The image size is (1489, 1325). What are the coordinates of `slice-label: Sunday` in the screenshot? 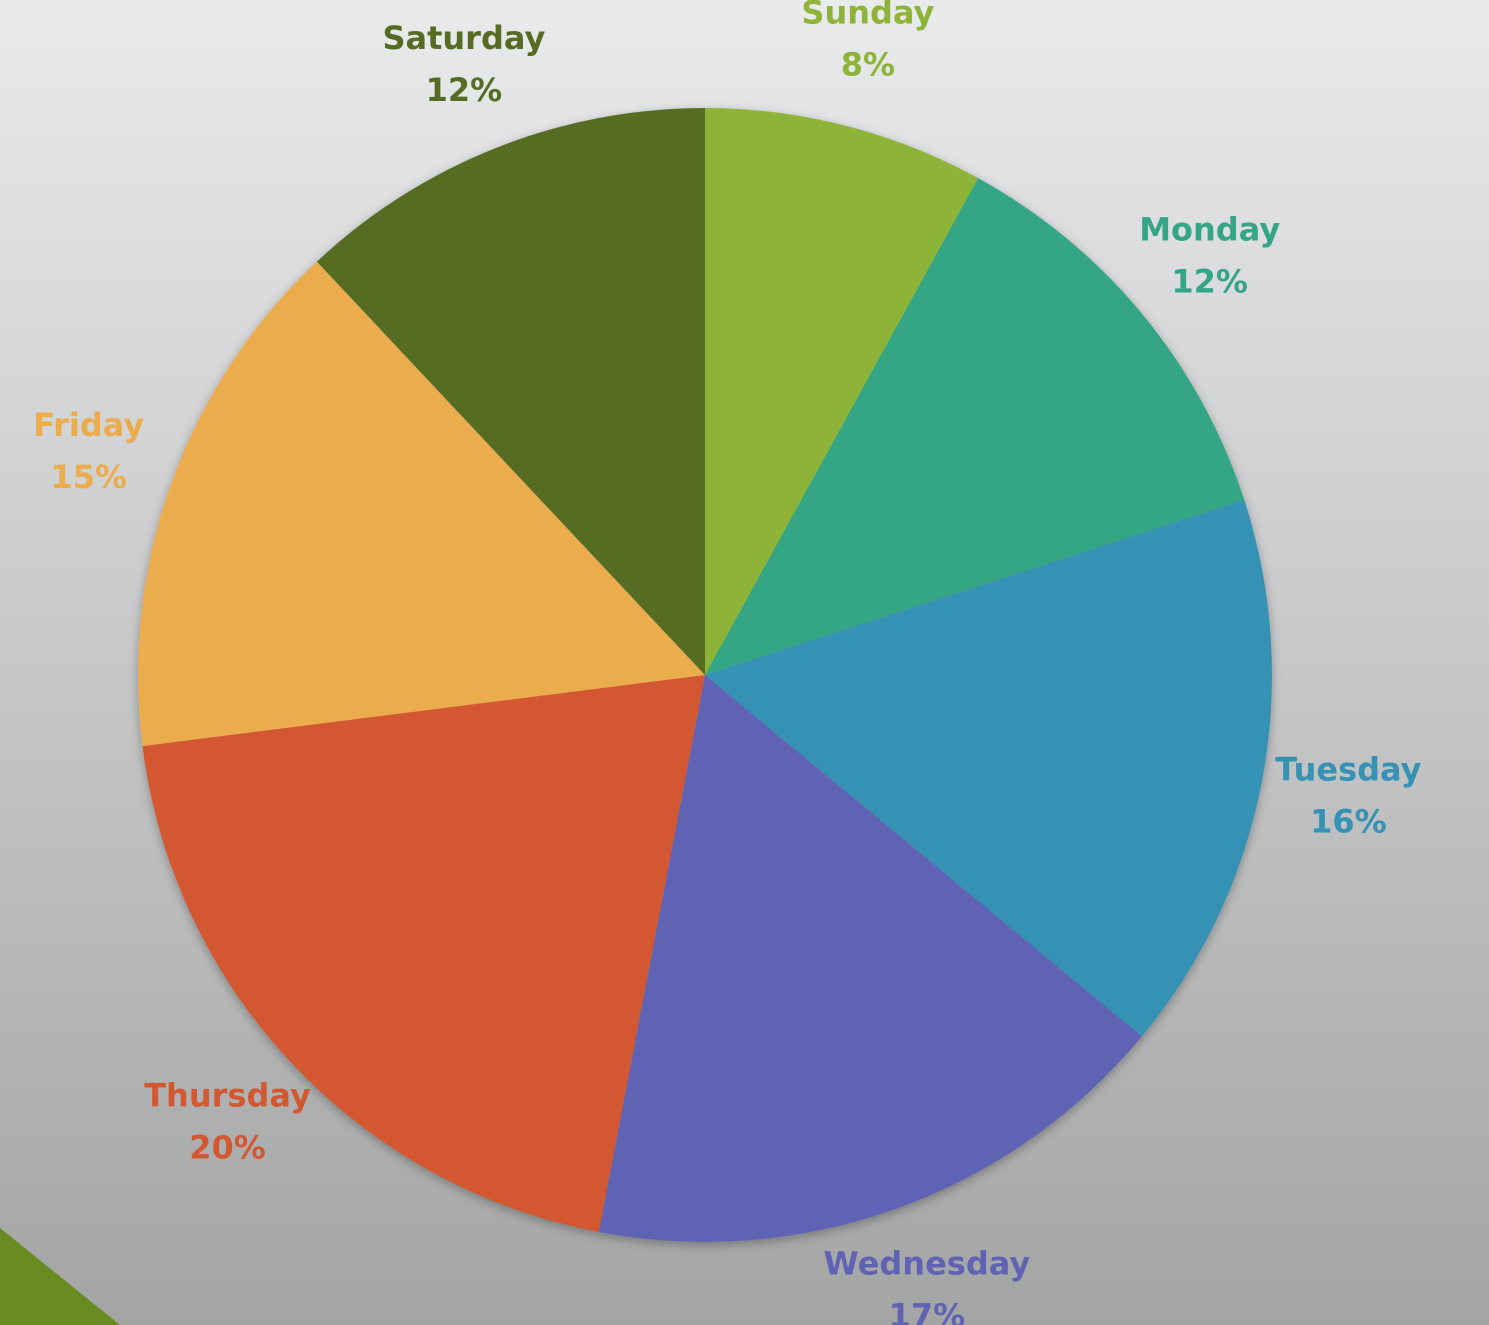 It's located at (867, 16).